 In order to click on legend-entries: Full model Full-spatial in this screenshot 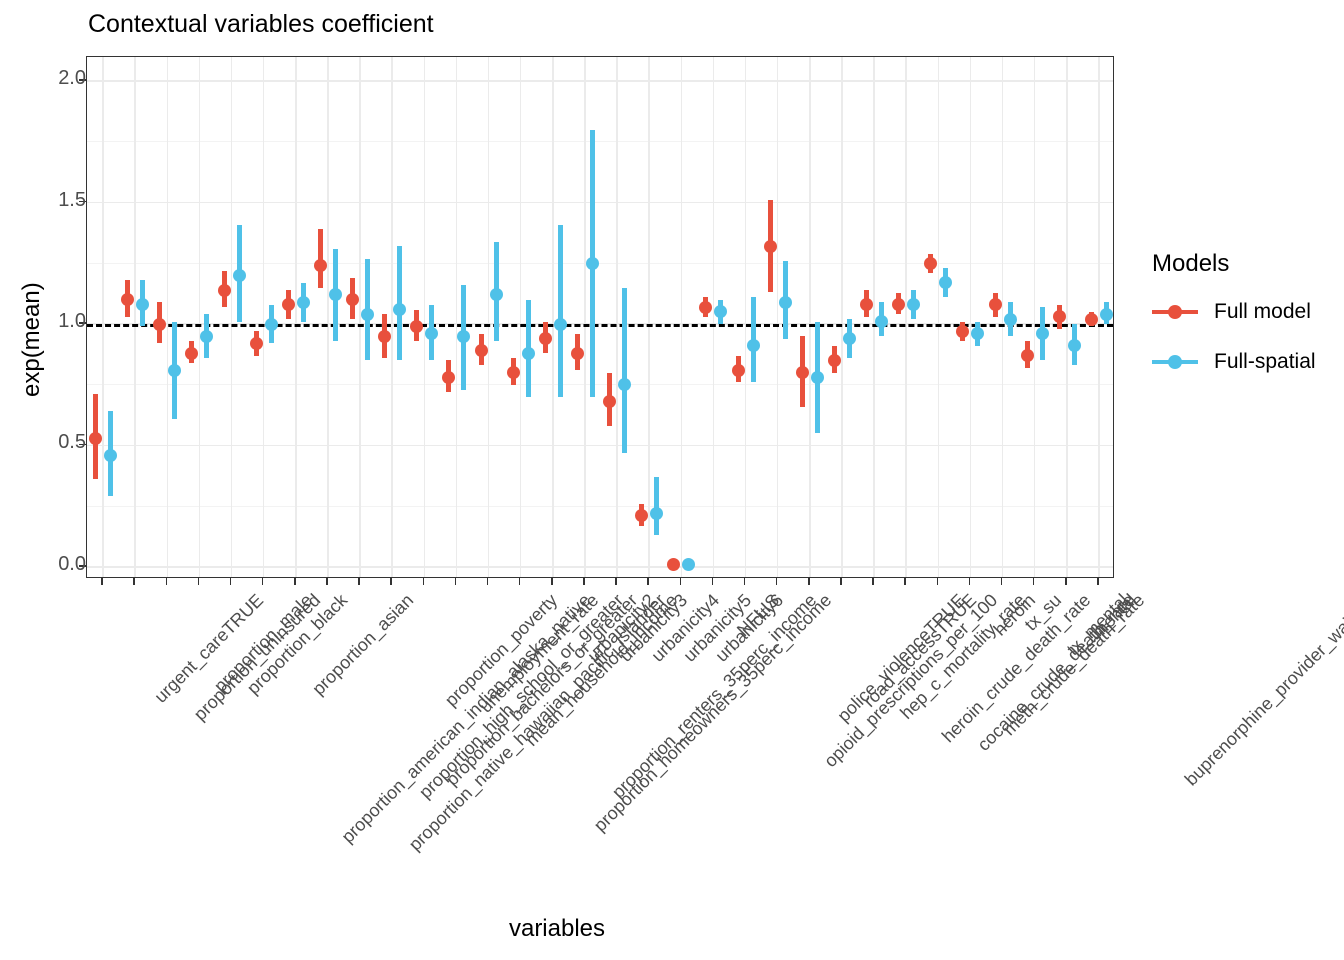, I will do `click(1234, 337)`.